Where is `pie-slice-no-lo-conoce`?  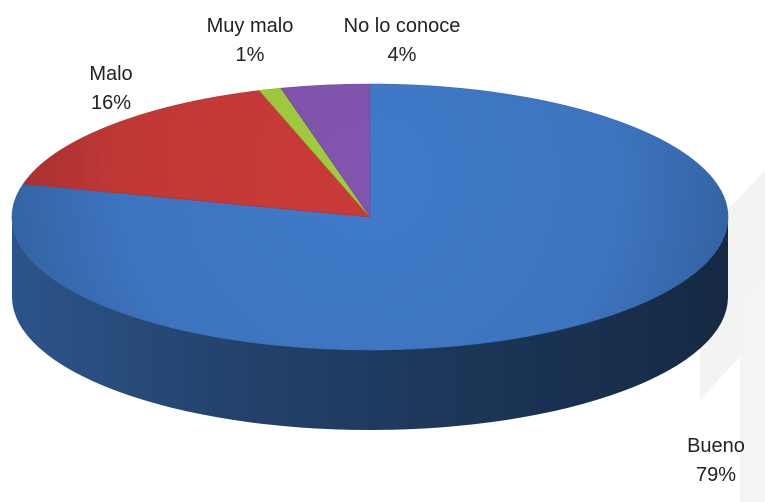
pie-slice-no-lo-conoce is located at coordinates (325, 150).